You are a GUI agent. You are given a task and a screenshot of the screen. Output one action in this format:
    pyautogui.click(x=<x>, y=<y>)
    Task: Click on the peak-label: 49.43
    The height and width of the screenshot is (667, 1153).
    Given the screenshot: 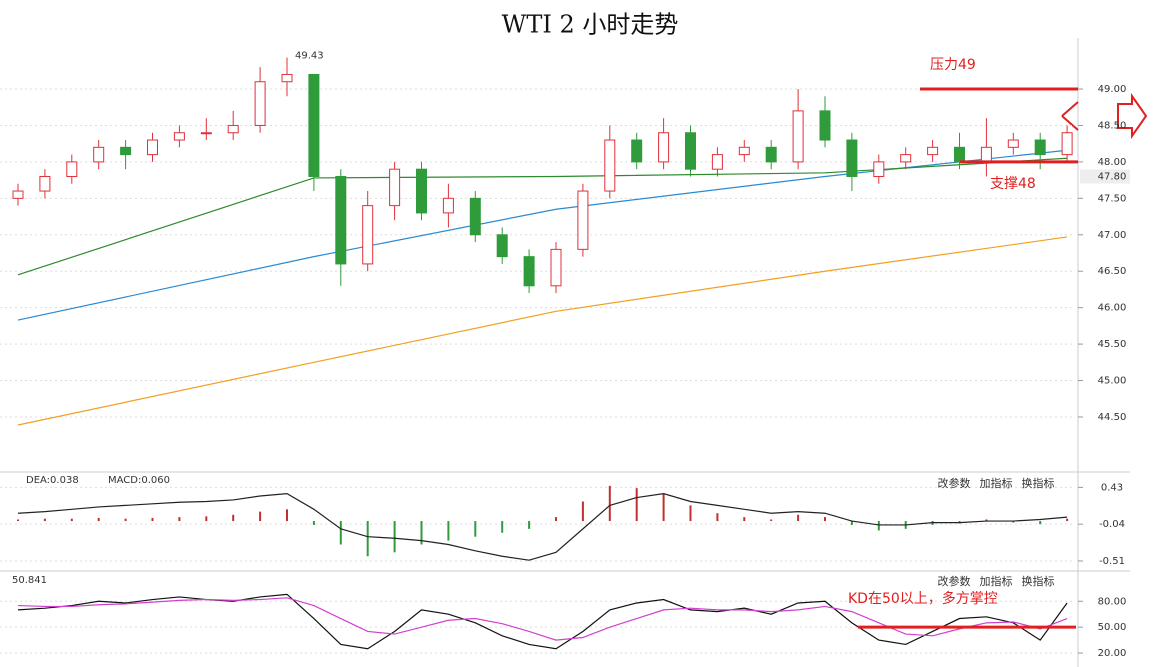 What is the action you would take?
    pyautogui.click(x=309, y=56)
    